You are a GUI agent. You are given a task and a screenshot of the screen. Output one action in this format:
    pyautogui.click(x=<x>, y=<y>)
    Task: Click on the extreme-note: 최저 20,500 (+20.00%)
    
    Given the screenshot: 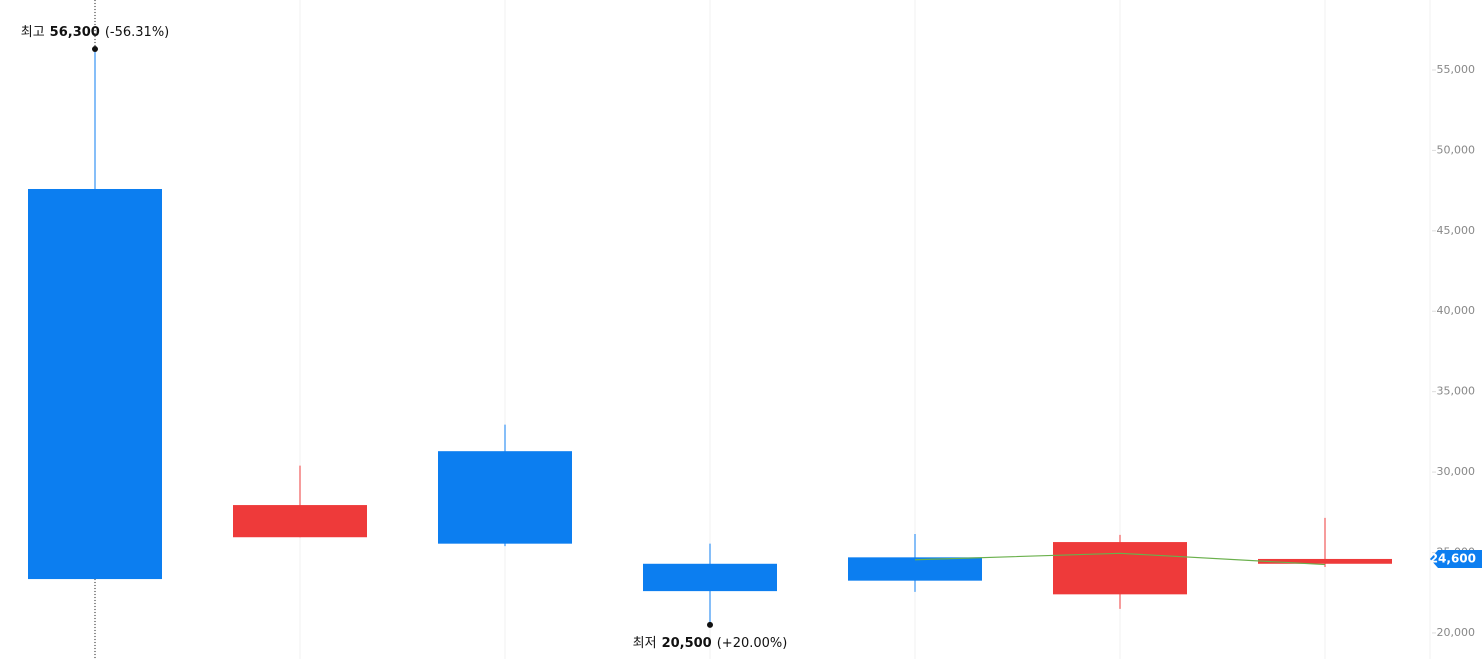 What is the action you would take?
    pyautogui.click(x=710, y=642)
    